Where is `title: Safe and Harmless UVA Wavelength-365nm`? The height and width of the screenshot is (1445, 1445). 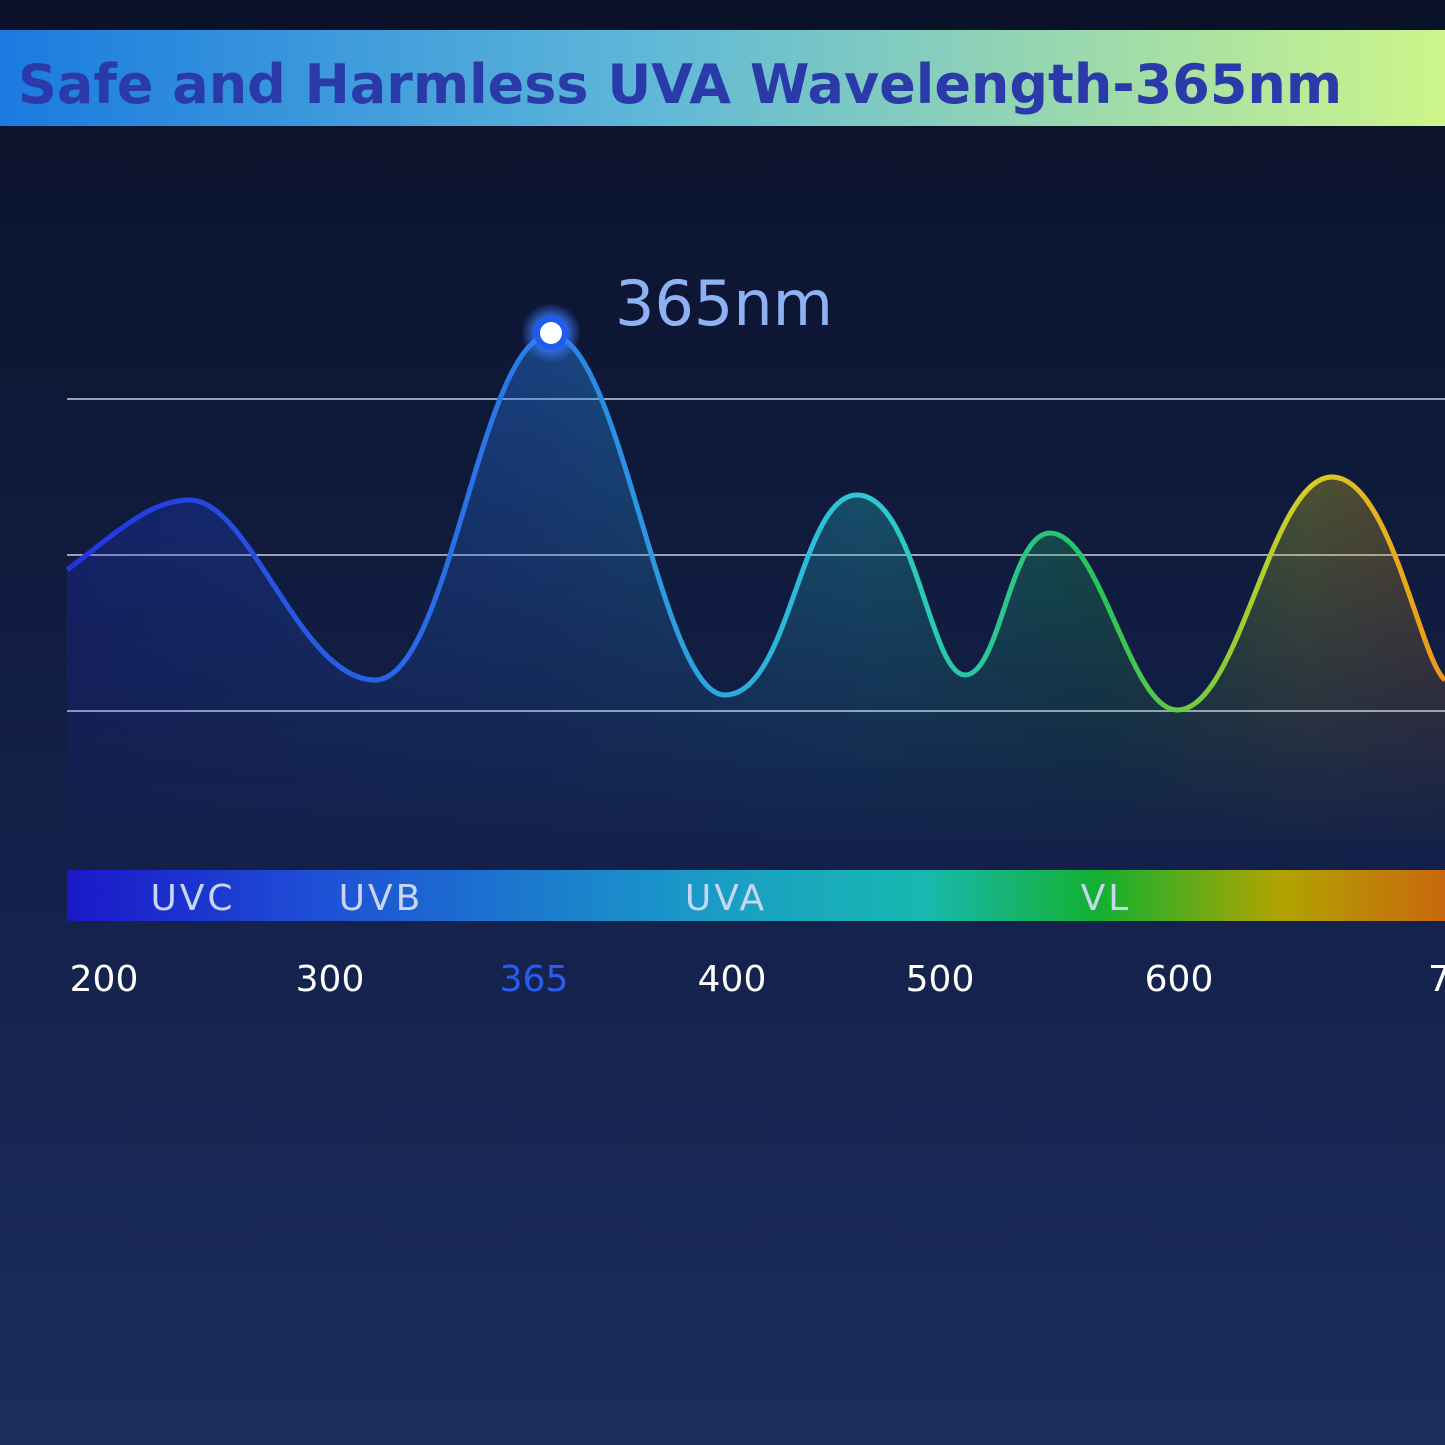
title: Safe and Harmless UVA Wavelength-365nm is located at coordinates (680, 84).